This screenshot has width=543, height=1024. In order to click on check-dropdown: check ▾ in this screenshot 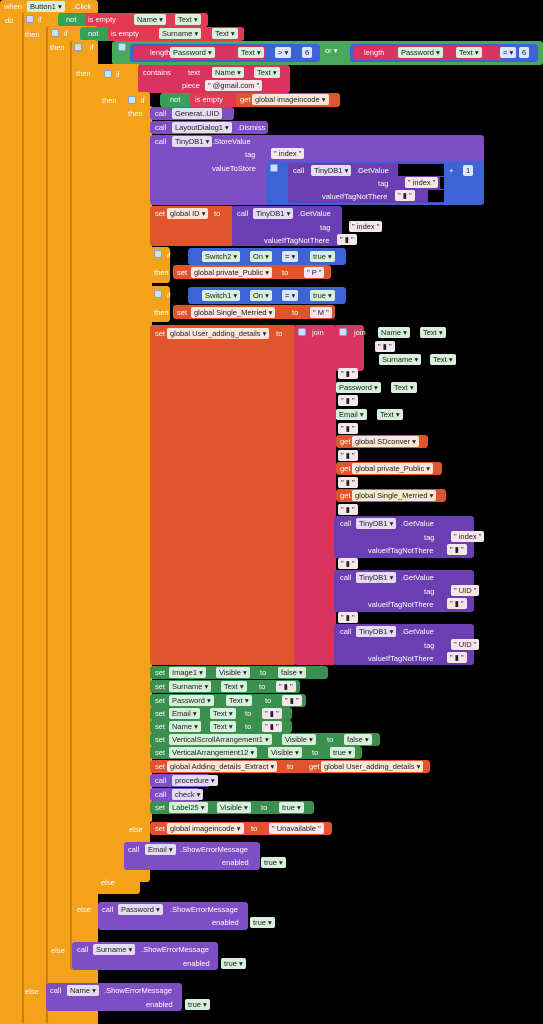, I will do `click(188, 794)`.